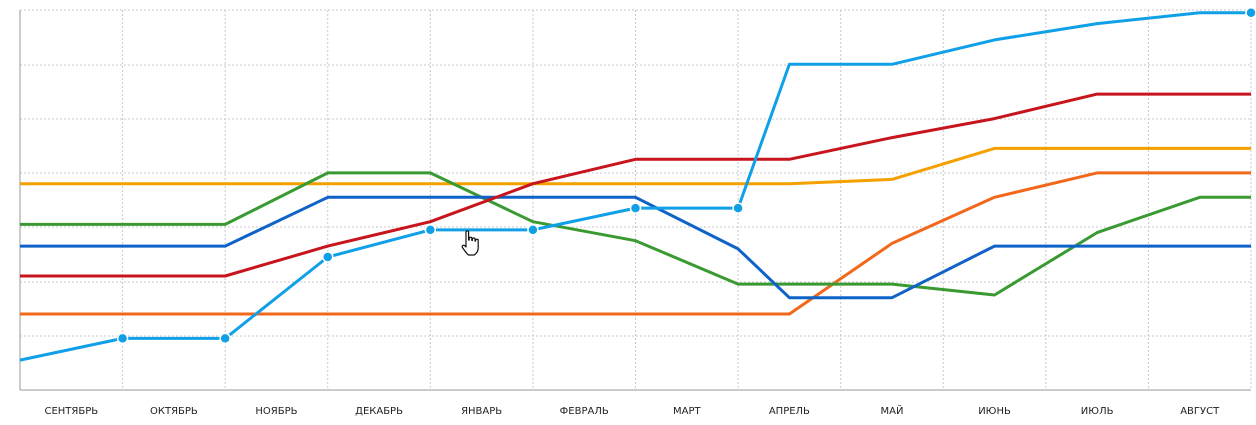 This screenshot has height=425, width=1256. What do you see at coordinates (1200, 411) in the screenshot?
I see `x-tick-label: АВГУСТ` at bounding box center [1200, 411].